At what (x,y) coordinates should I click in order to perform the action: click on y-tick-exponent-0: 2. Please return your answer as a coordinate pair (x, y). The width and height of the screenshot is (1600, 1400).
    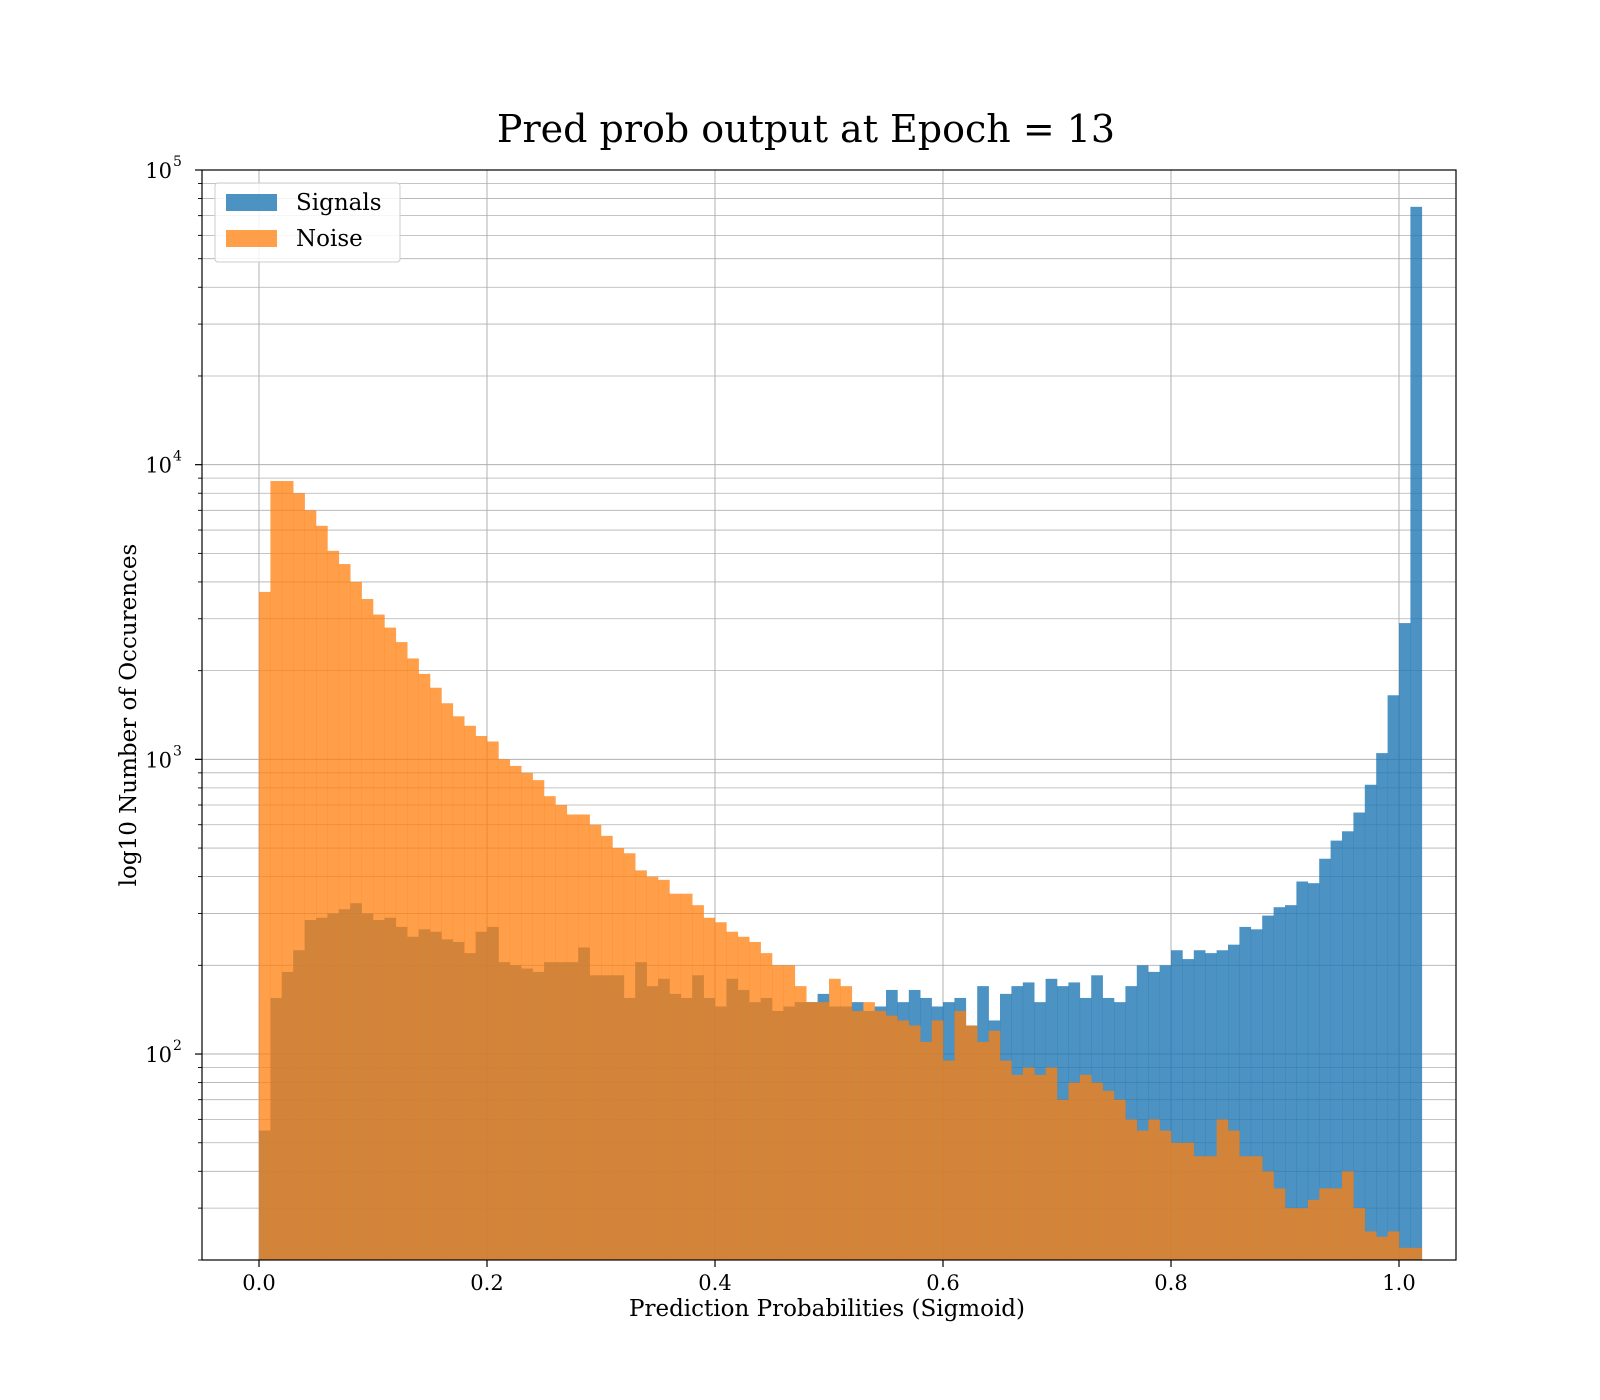
    Looking at the image, I should click on (177, 1046).